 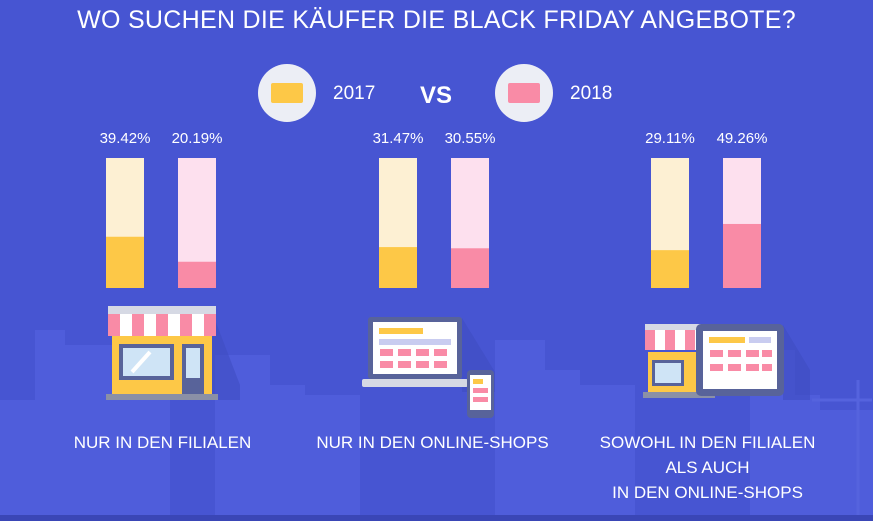 I want to click on legend-2018-badge, so click(x=524, y=93).